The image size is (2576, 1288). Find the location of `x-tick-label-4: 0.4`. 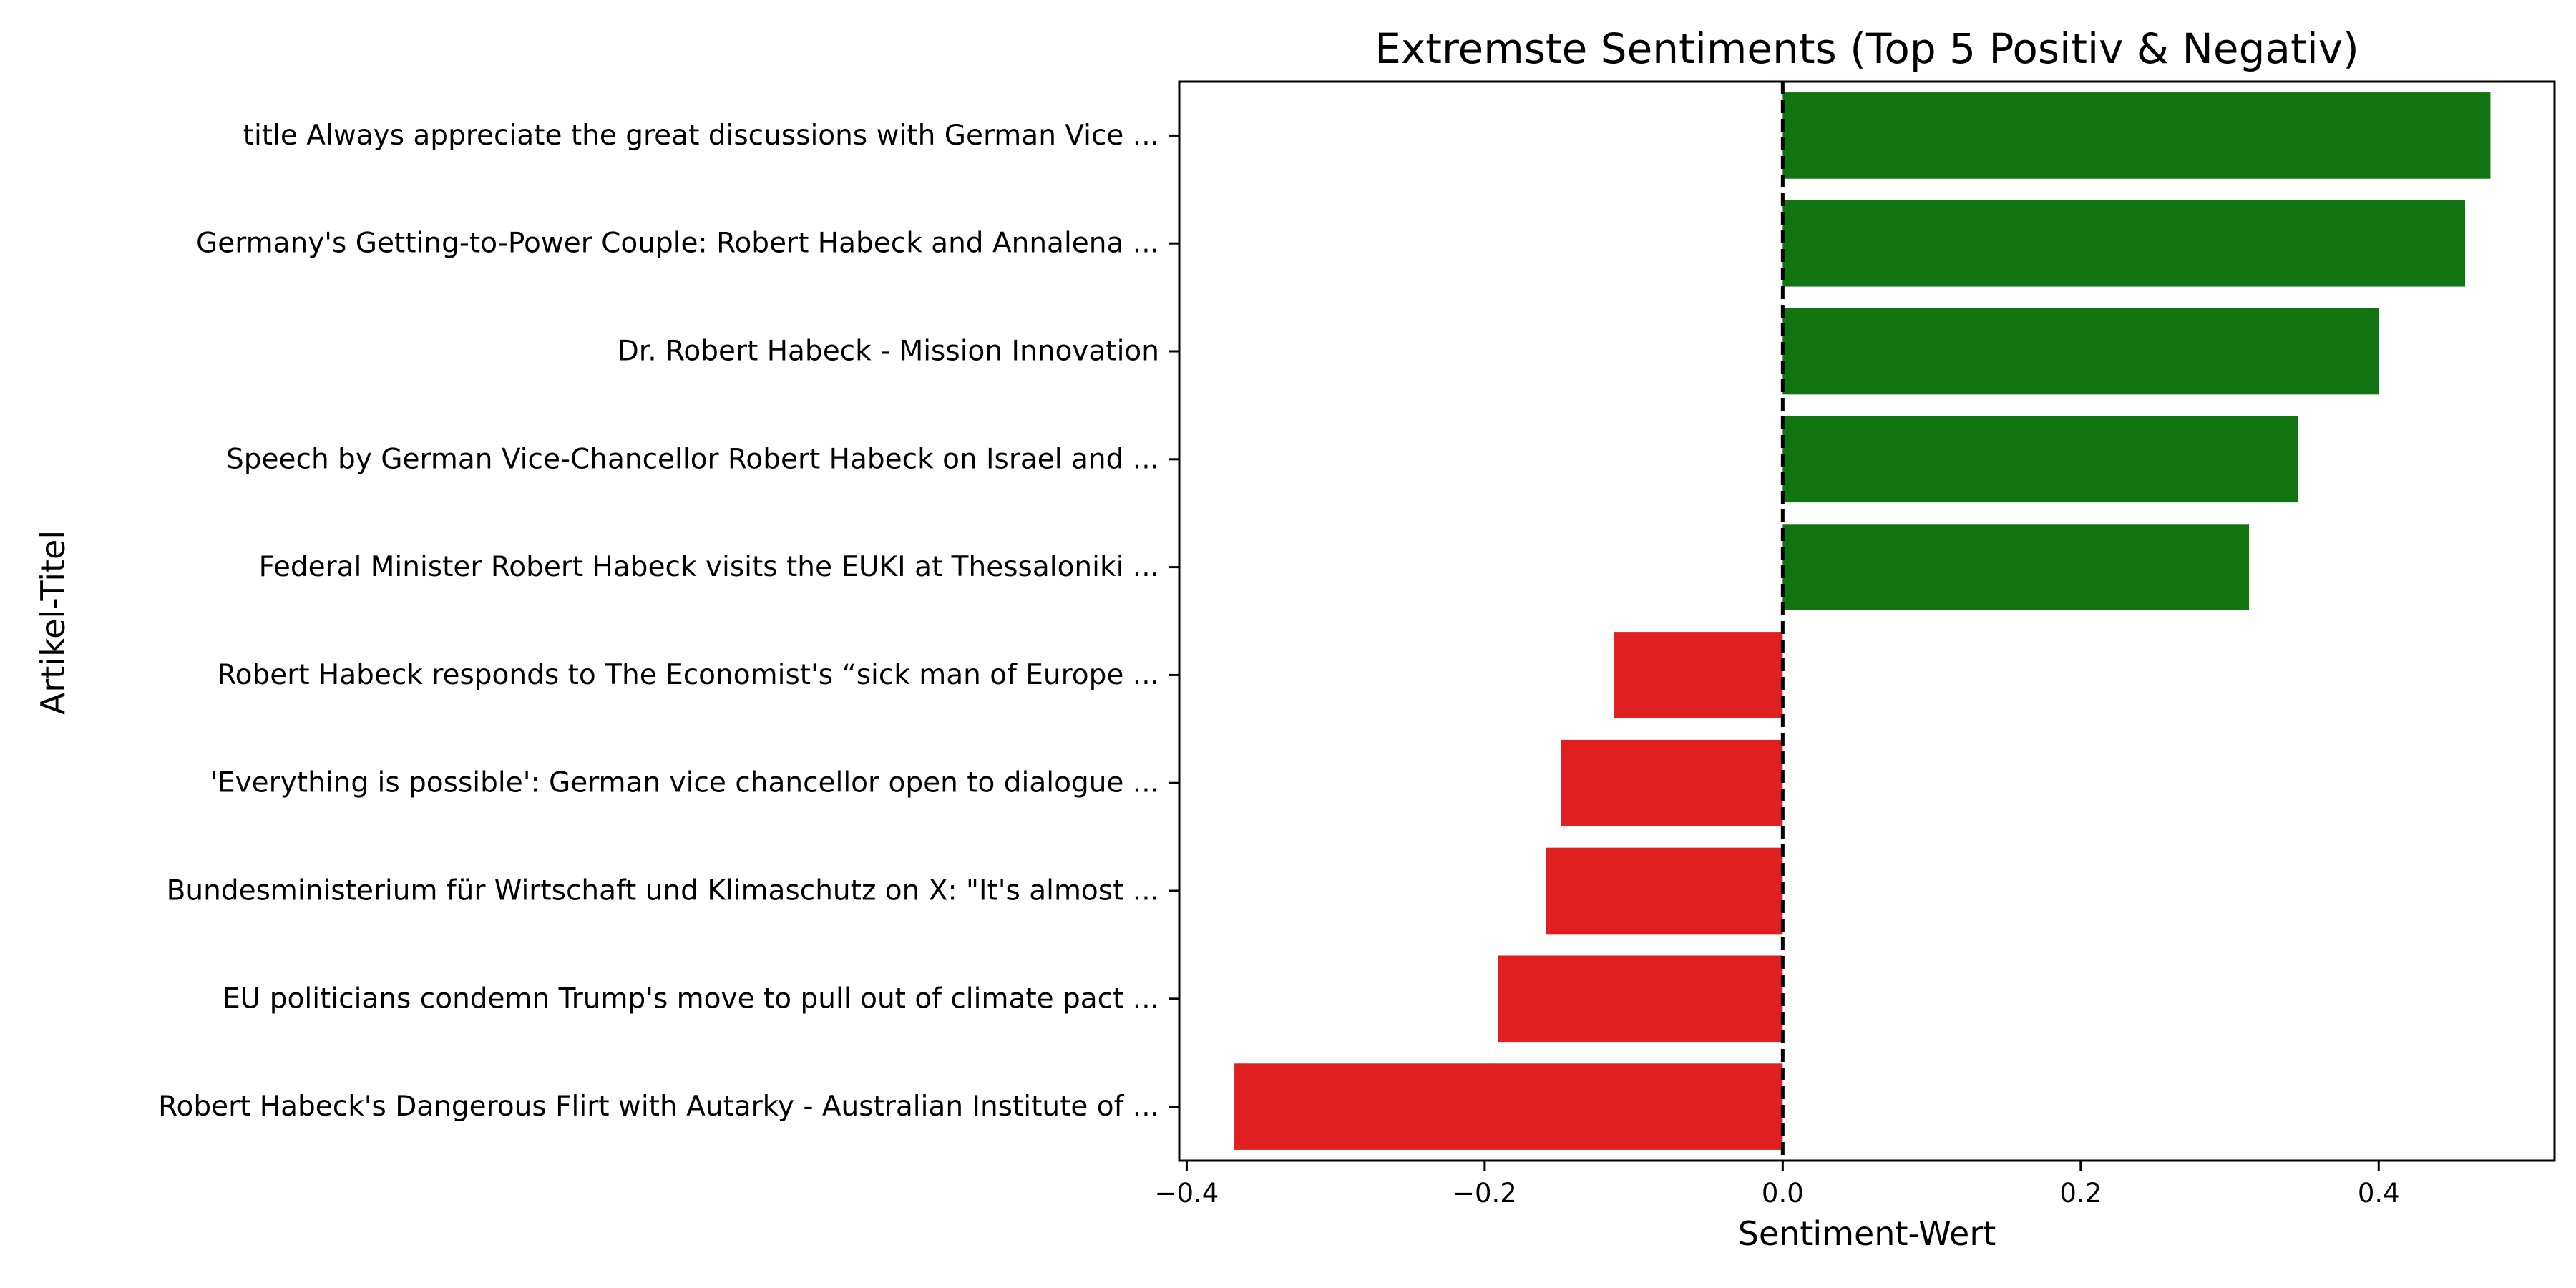

x-tick-label-4: 0.4 is located at coordinates (2379, 1193).